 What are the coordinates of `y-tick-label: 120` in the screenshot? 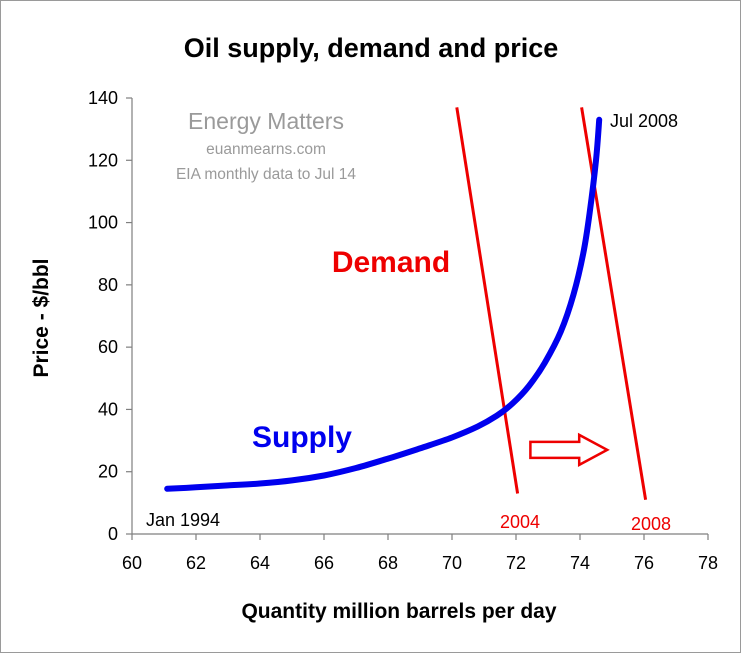 It's located at (103, 160).